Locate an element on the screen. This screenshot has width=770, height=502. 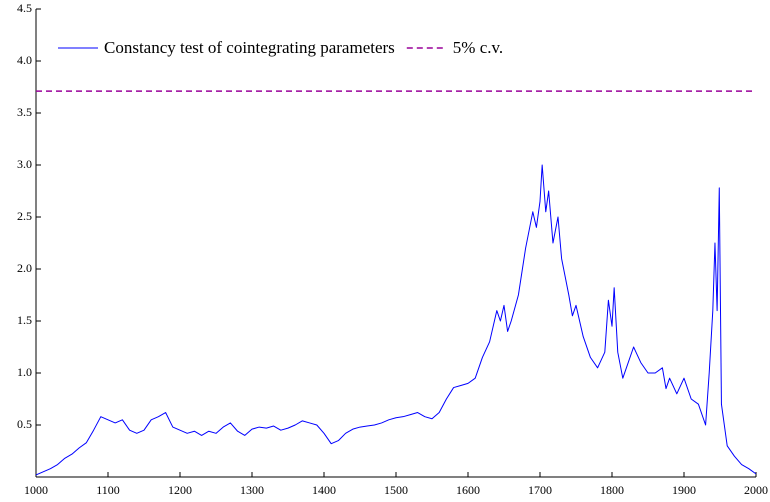
x-tick-label: 1800 is located at coordinates (612, 490).